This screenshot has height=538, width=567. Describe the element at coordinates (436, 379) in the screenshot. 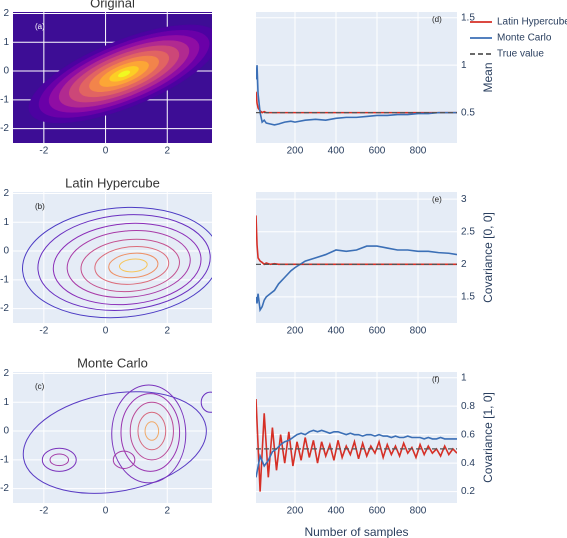

I see `panel-label: (f)` at that location.